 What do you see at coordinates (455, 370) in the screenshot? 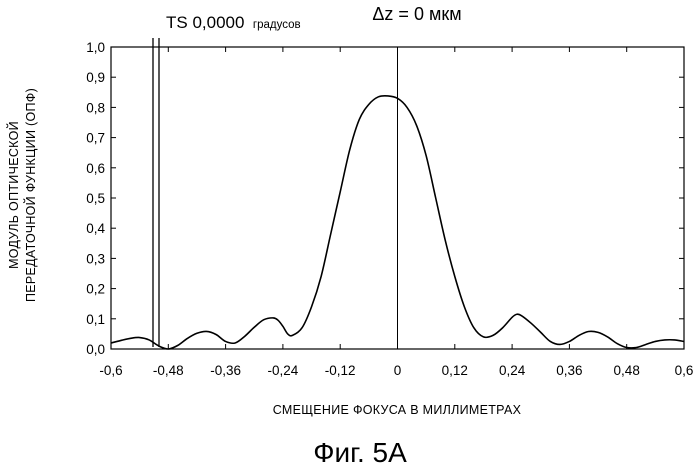
I see `x-tick-label: 0,12` at bounding box center [455, 370].